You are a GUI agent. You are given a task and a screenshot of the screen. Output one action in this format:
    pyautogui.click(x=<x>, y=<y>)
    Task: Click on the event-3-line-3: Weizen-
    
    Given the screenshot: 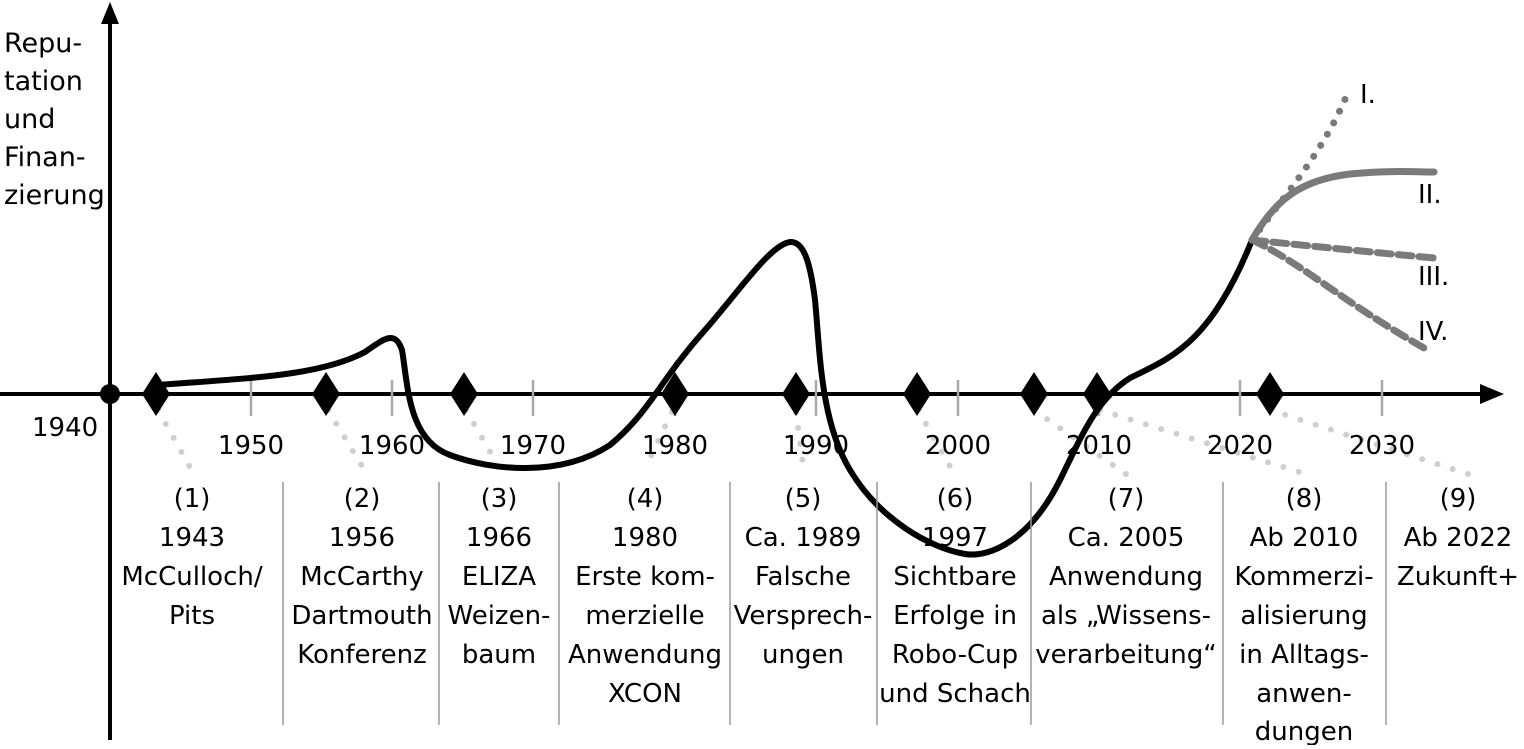 What is the action you would take?
    pyautogui.click(x=499, y=616)
    